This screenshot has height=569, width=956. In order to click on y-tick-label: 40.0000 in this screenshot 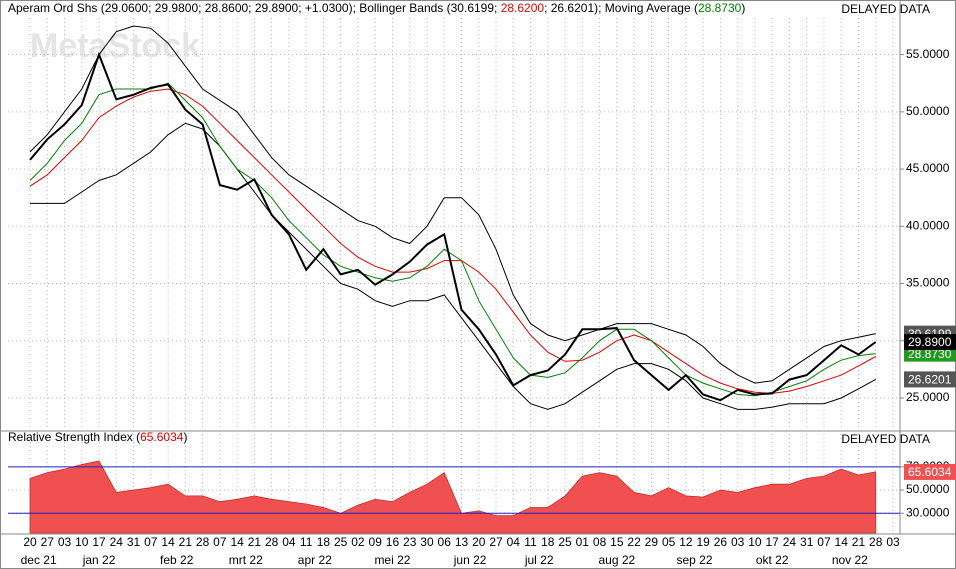, I will do `click(928, 225)`.